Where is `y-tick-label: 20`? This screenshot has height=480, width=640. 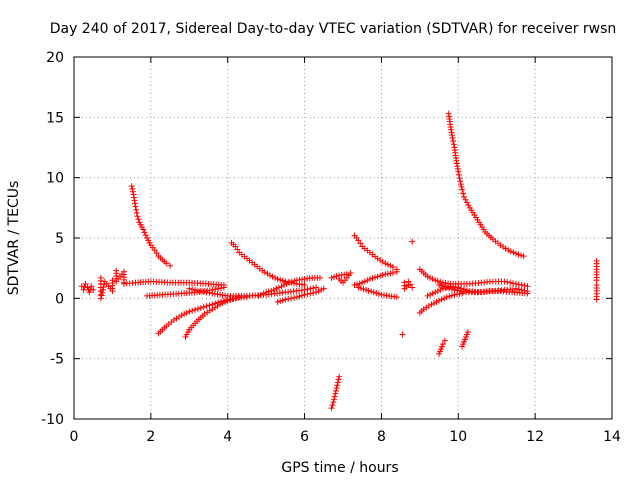 y-tick-label: 20 is located at coordinates (55, 58).